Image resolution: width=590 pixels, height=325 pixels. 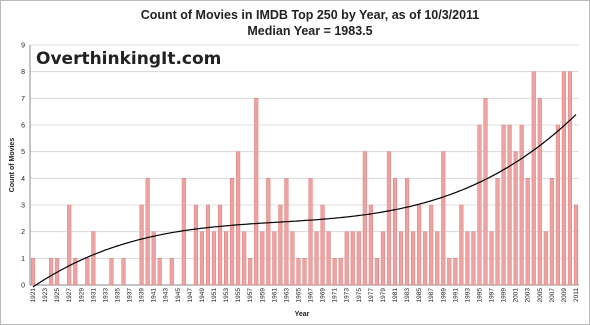 I want to click on x-tick-label: 1993, so click(x=467, y=295).